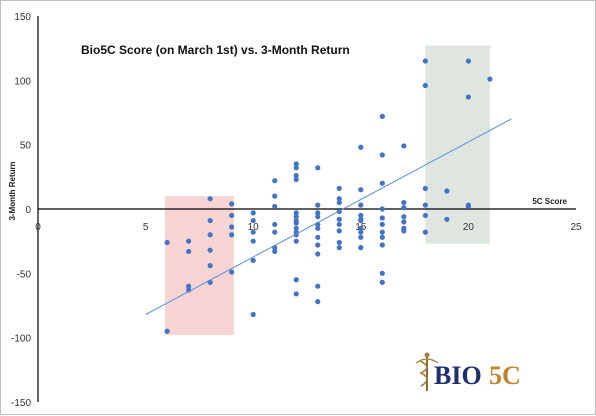  I want to click on low-score-region, so click(199, 266).